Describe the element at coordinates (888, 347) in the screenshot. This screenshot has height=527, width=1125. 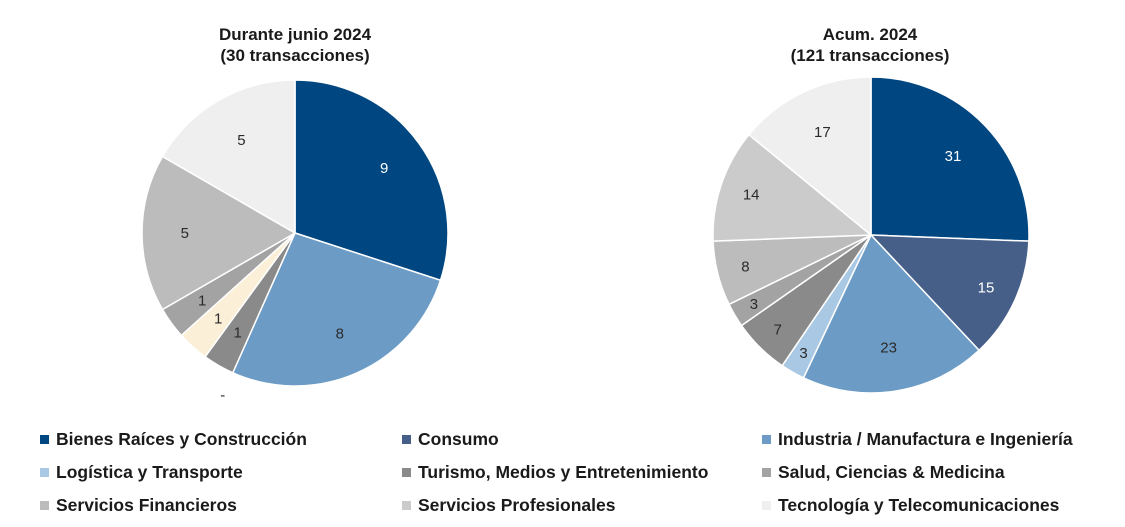
I see `pie-1-data-label-2: 23` at that location.